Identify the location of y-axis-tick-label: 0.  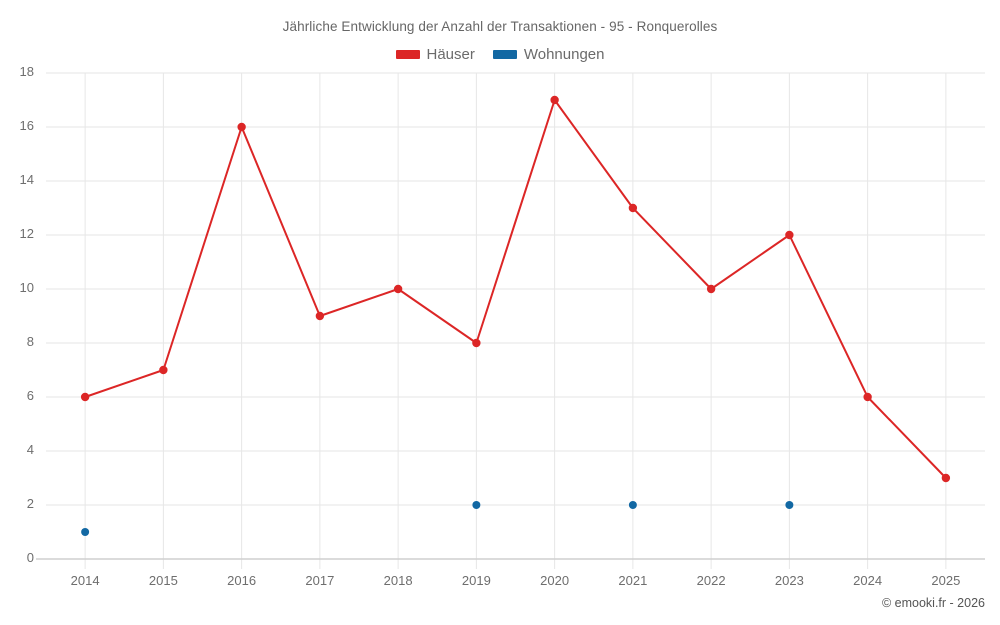
(30, 557).